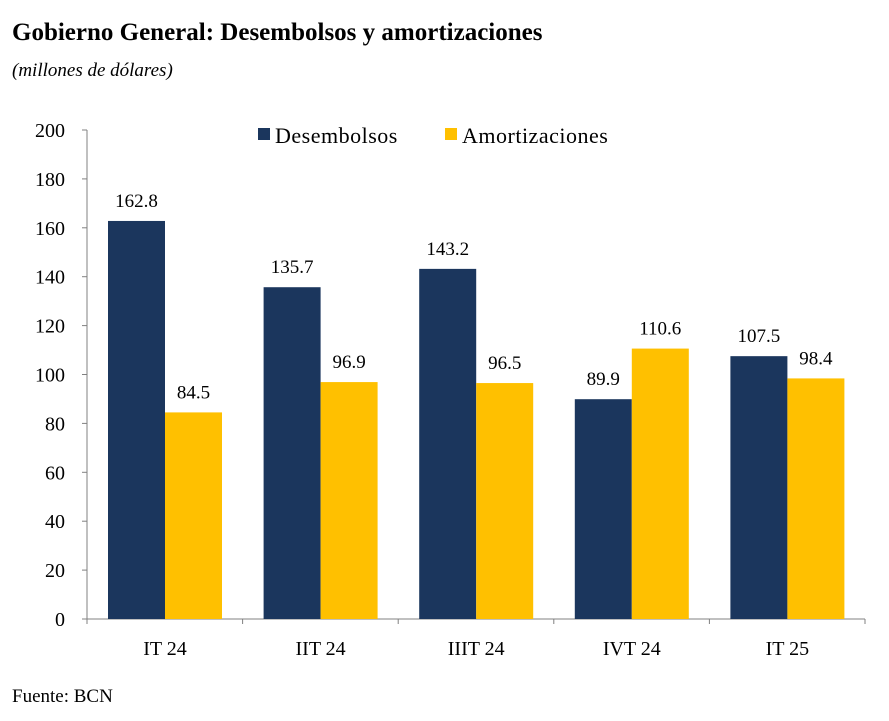 This screenshot has height=721, width=889. Describe the element at coordinates (50, 327) in the screenshot. I see `y-tick-label: 120` at that location.